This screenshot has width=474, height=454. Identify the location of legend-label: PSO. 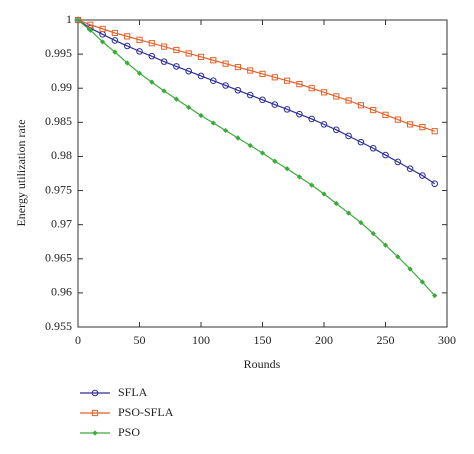
(129, 432).